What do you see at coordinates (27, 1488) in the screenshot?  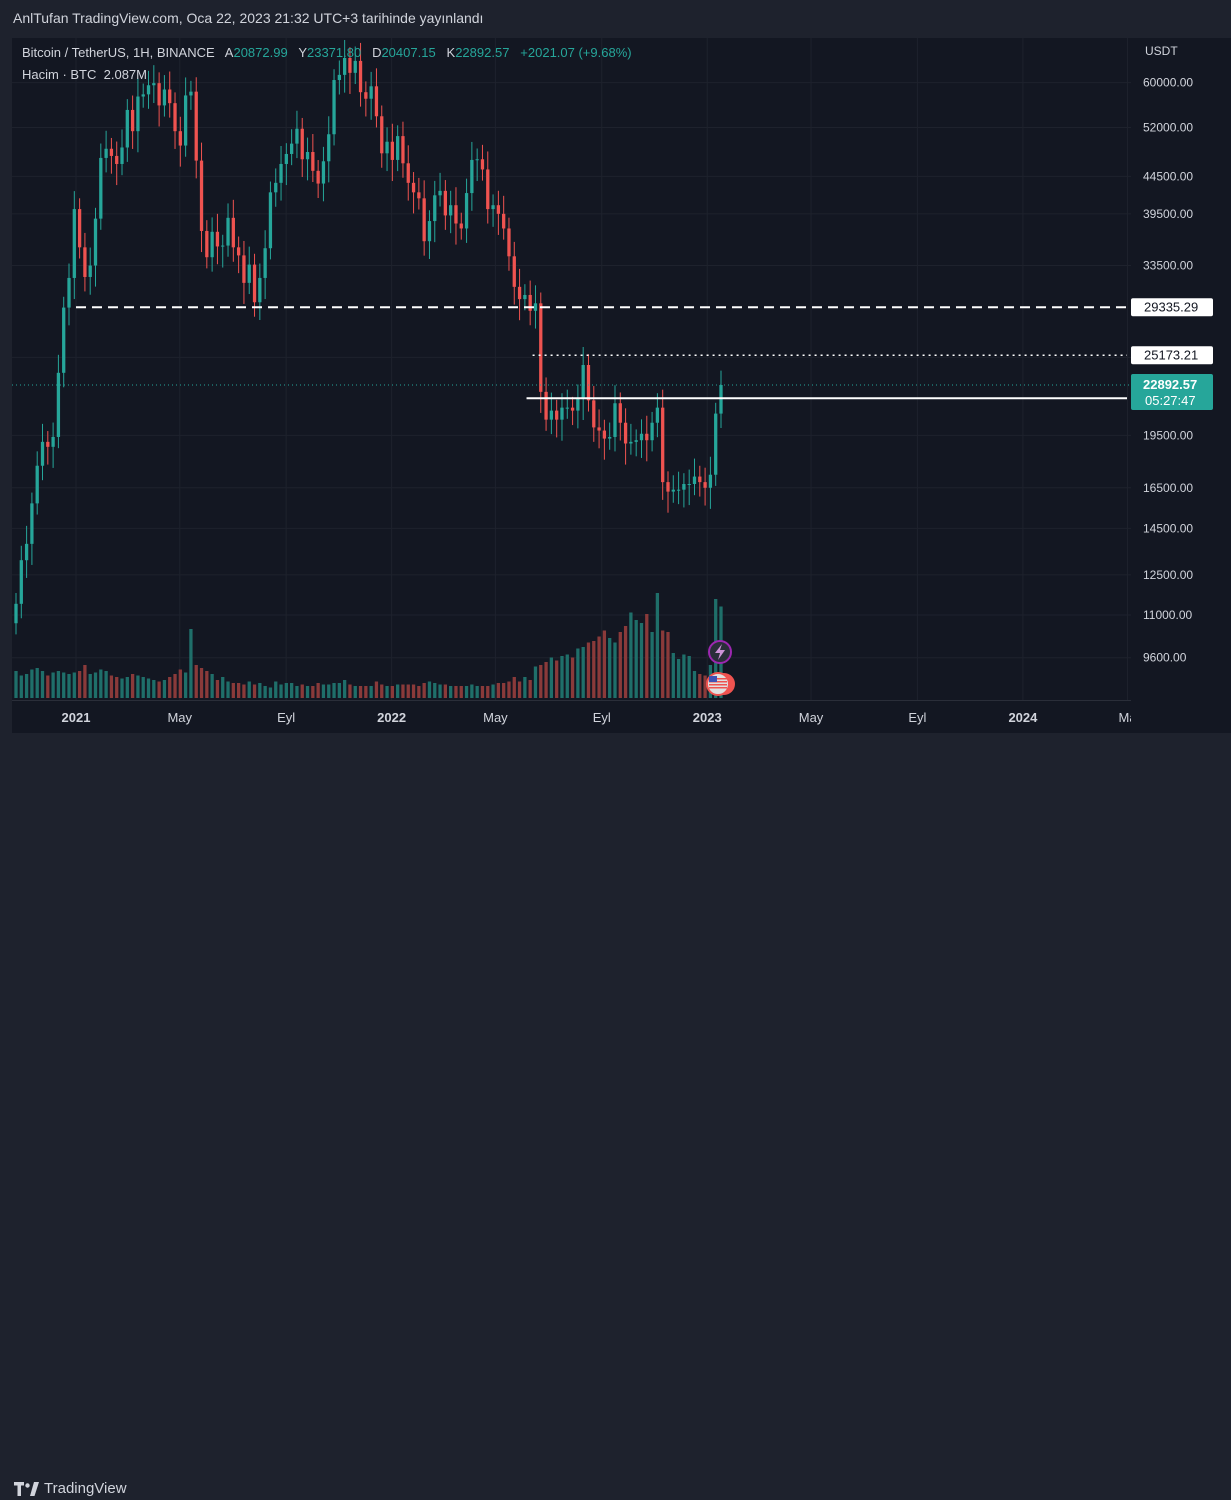 I see `tradingview-logo-icon` at bounding box center [27, 1488].